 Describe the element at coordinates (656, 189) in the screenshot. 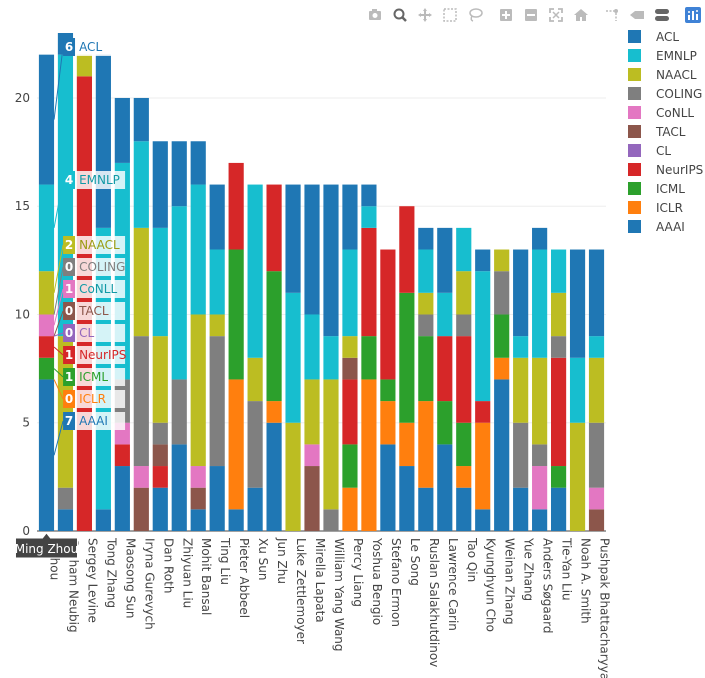

I see `legend-item: ICML` at that location.